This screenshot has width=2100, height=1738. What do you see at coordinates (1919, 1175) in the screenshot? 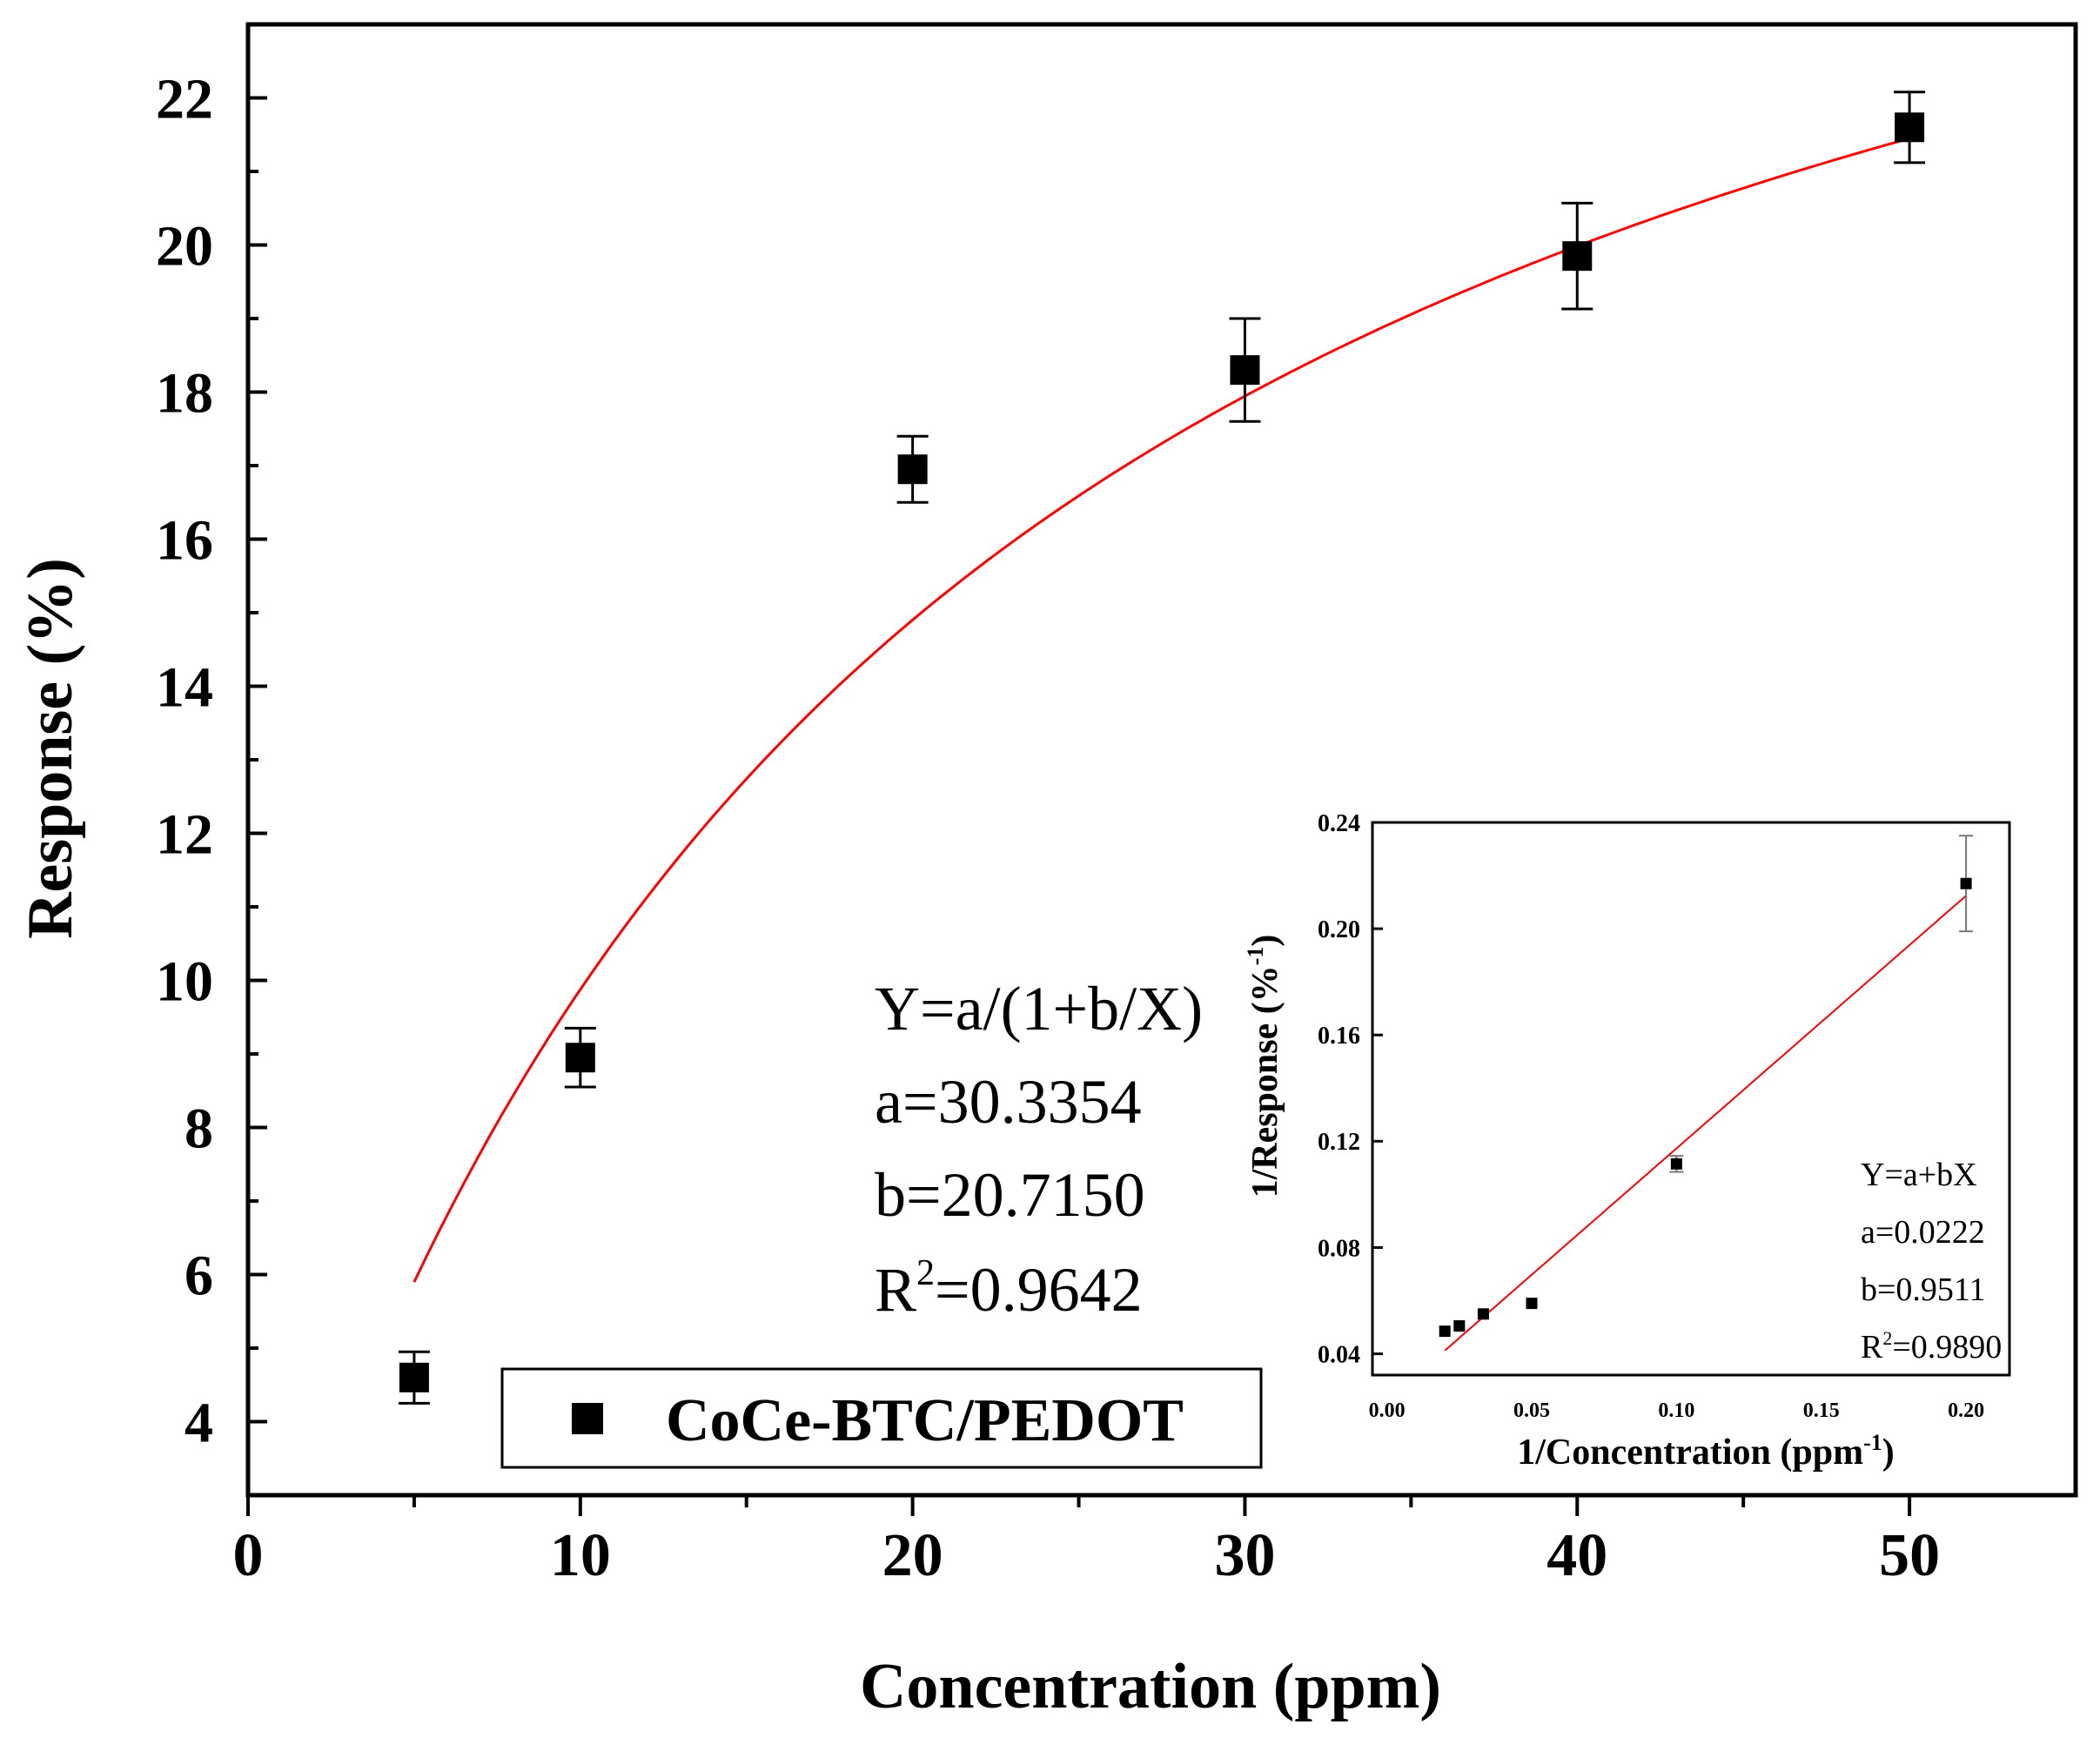
I see `inset-fit-equation: Y=a+bX` at bounding box center [1919, 1175].